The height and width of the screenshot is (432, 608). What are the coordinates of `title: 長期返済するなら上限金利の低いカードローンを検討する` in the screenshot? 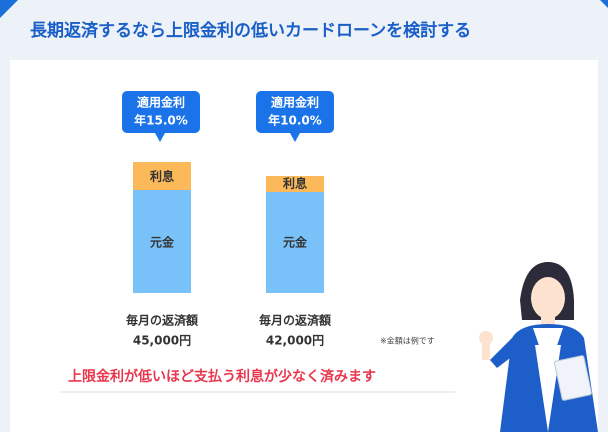 It's located at (250, 30).